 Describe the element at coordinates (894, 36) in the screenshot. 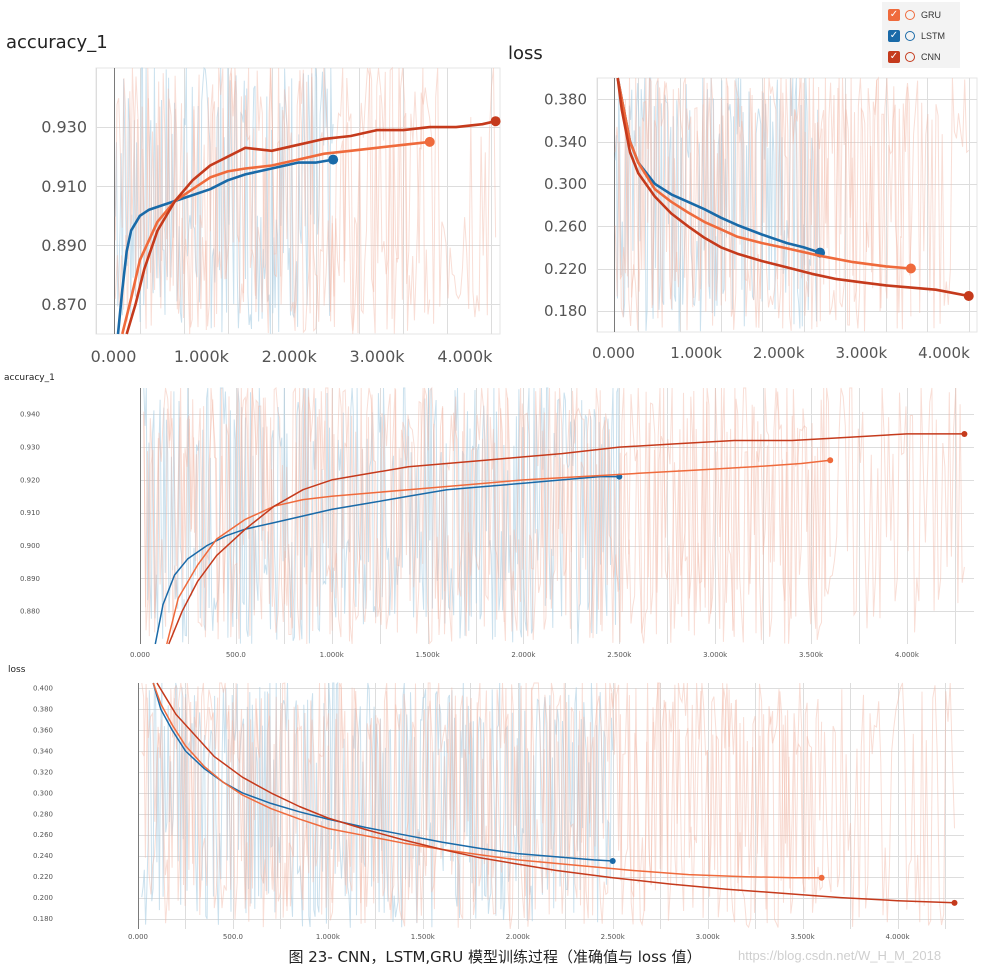

I see `checkbox-lstm-icon: ✓` at that location.